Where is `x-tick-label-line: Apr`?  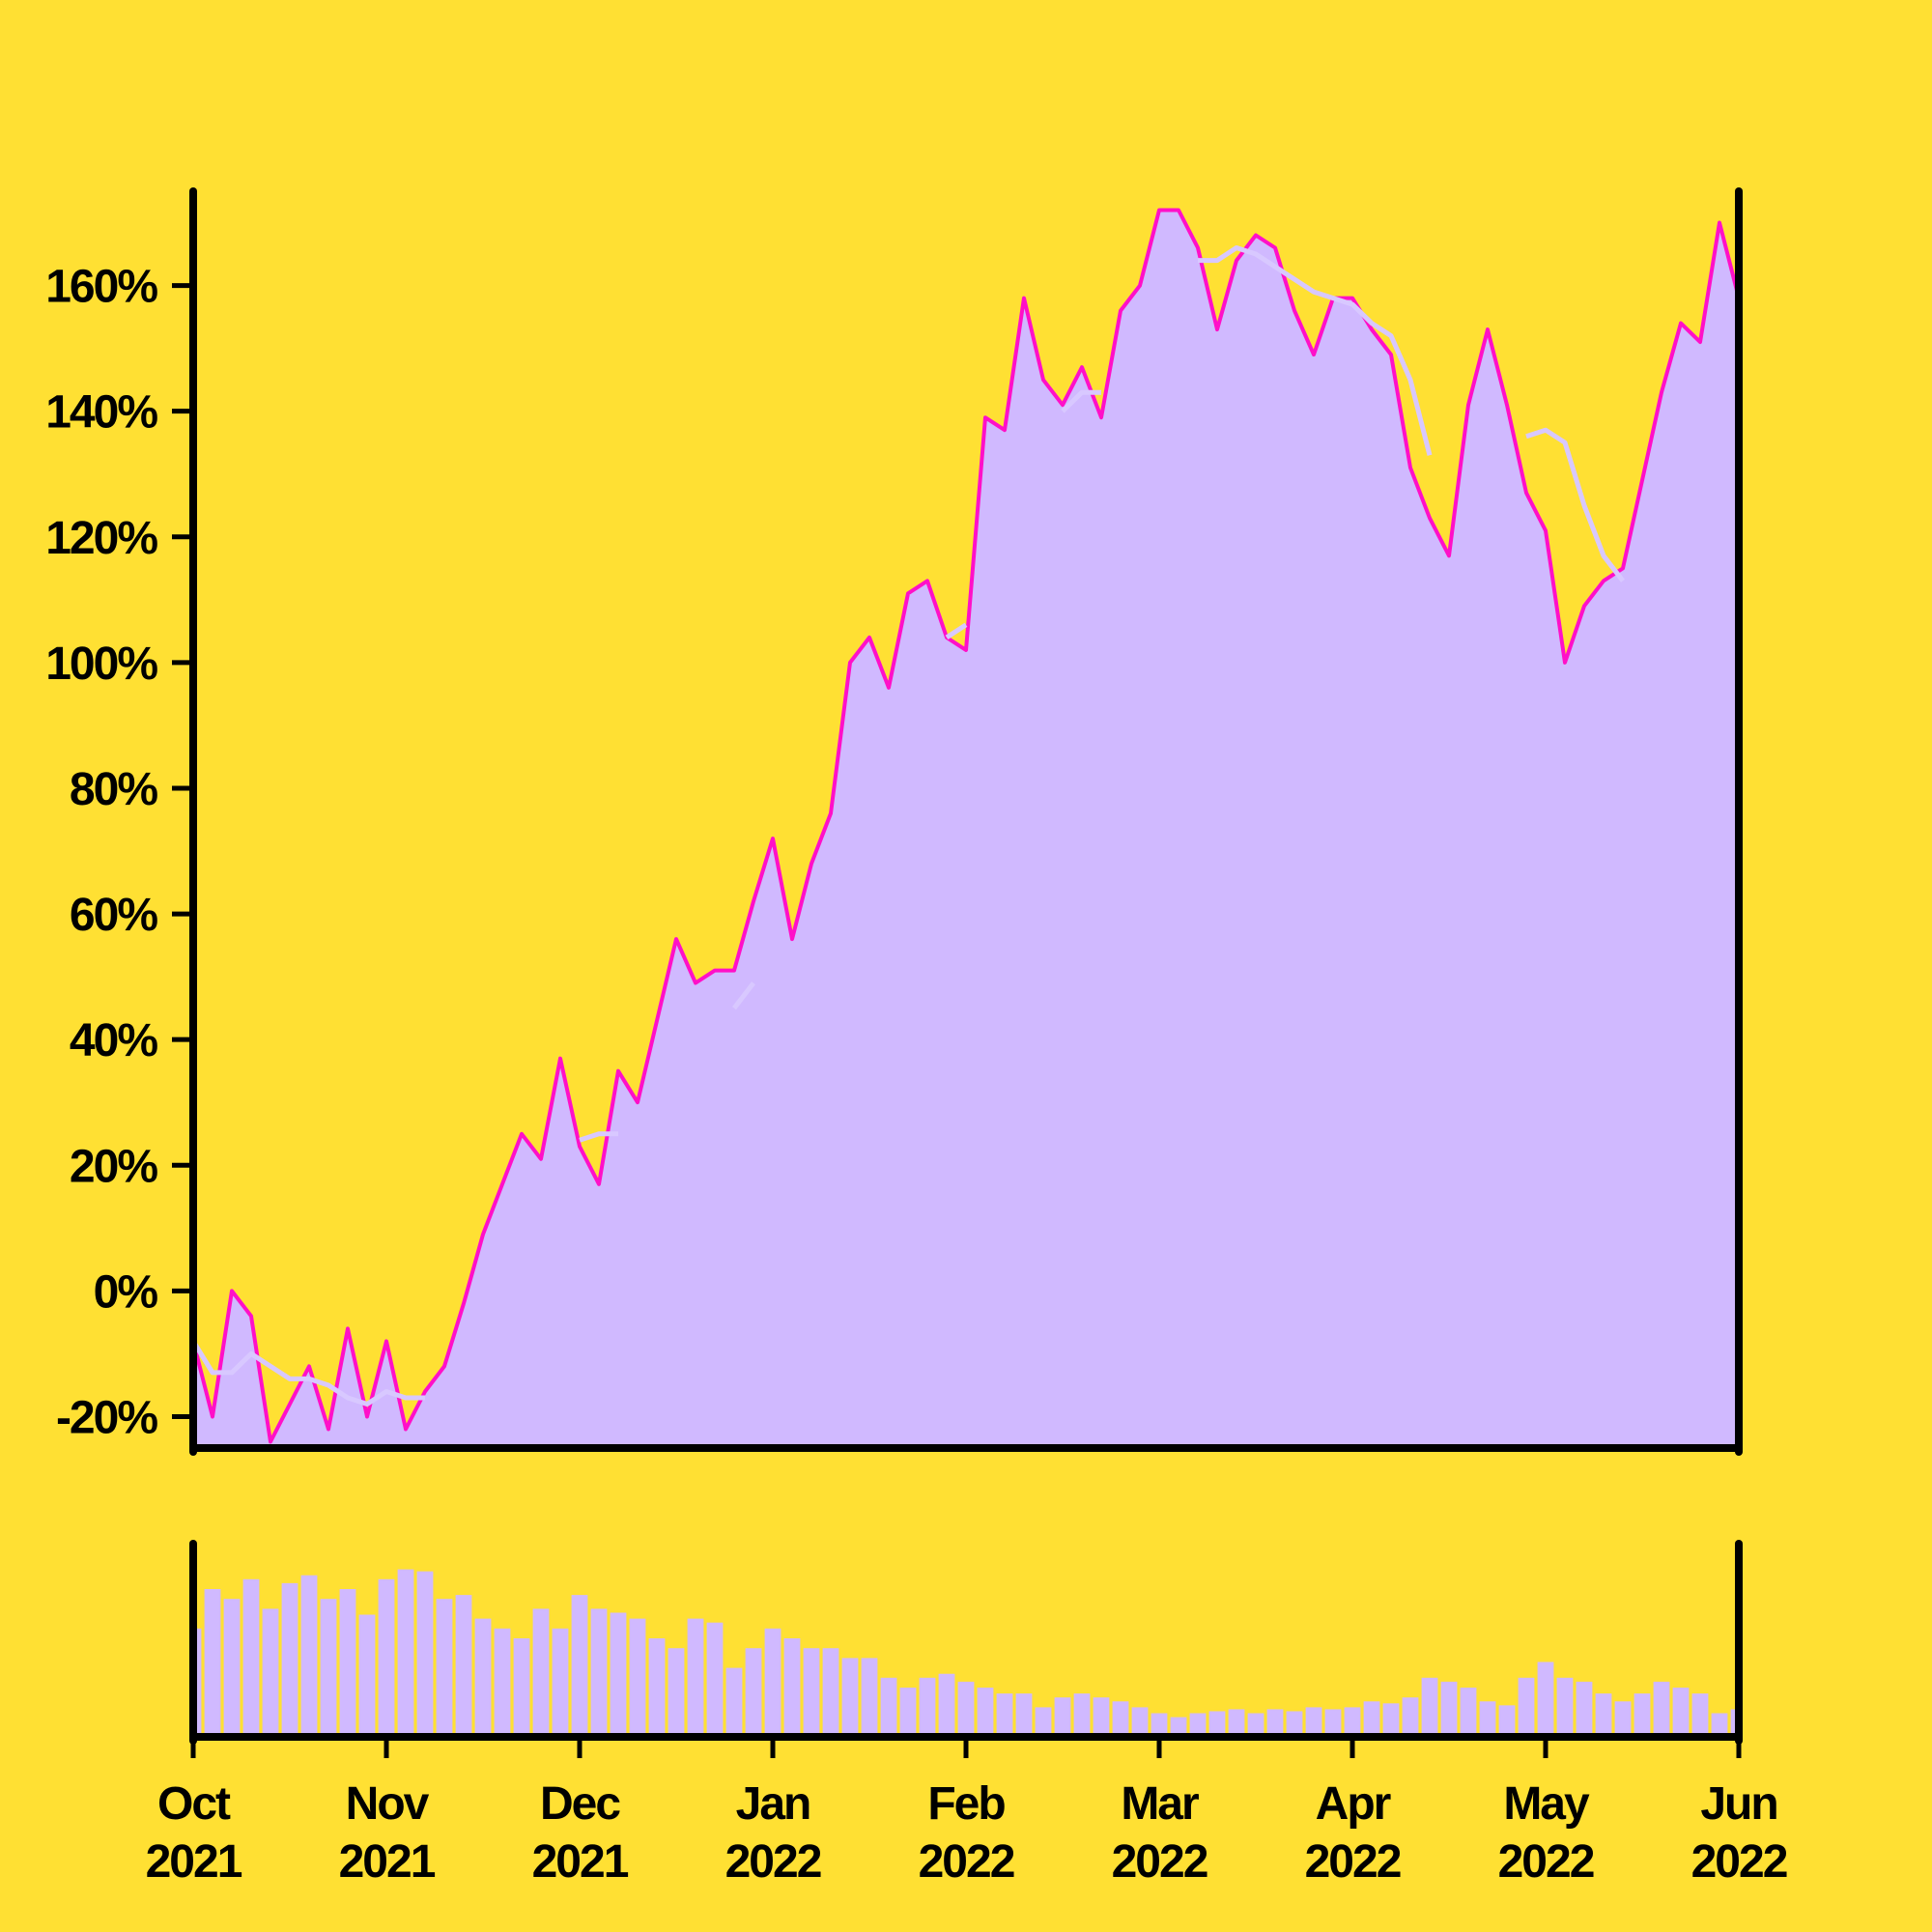 x-tick-label-line: Apr is located at coordinates (1353, 1804).